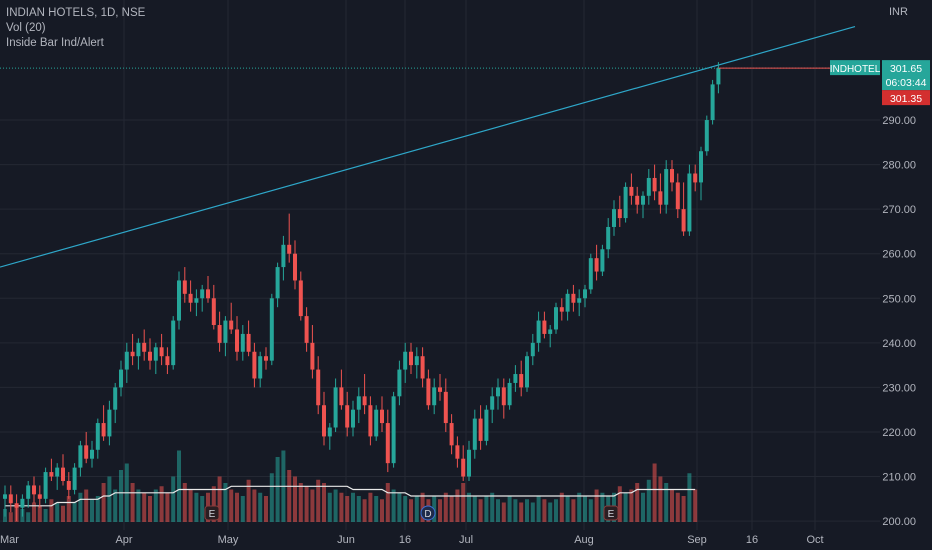 This screenshot has width=932, height=550. I want to click on price-axis-label: 240.00, so click(899, 344).